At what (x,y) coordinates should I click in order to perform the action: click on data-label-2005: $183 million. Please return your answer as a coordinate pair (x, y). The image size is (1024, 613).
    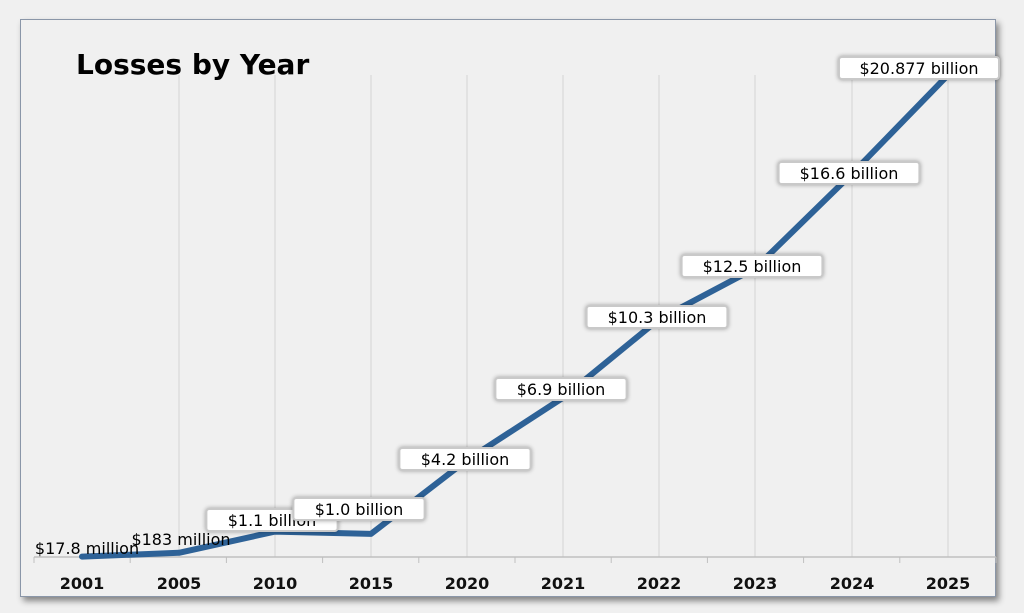
    Looking at the image, I should click on (180, 539).